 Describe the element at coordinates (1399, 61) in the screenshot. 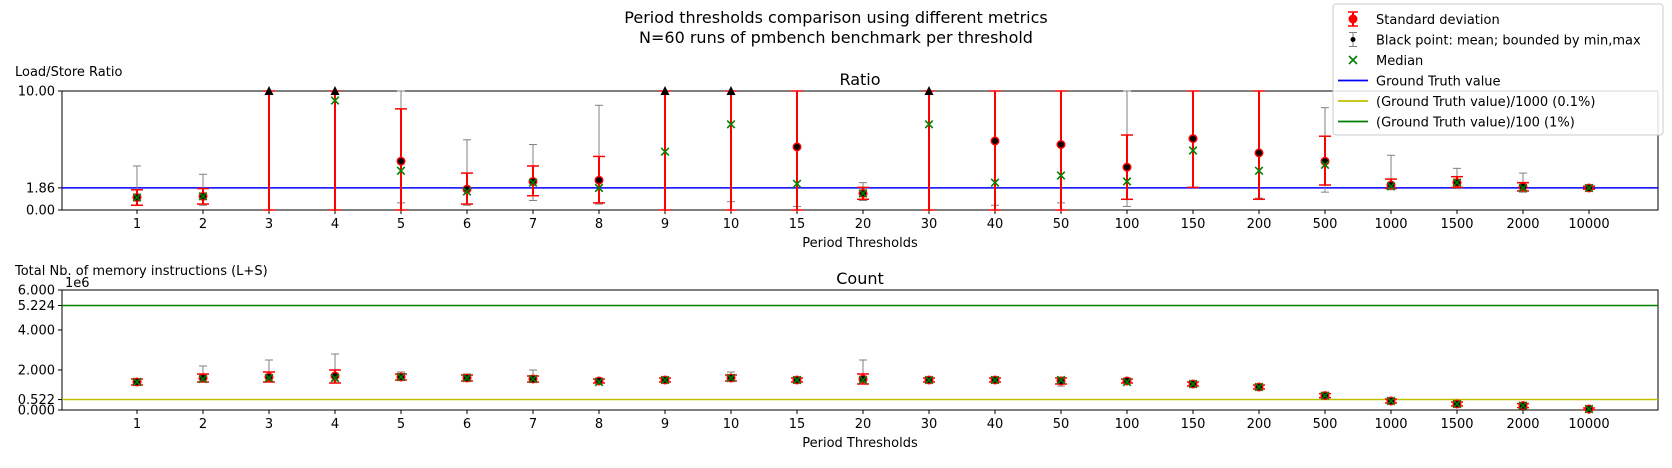

I see `legend-label: Median` at that location.